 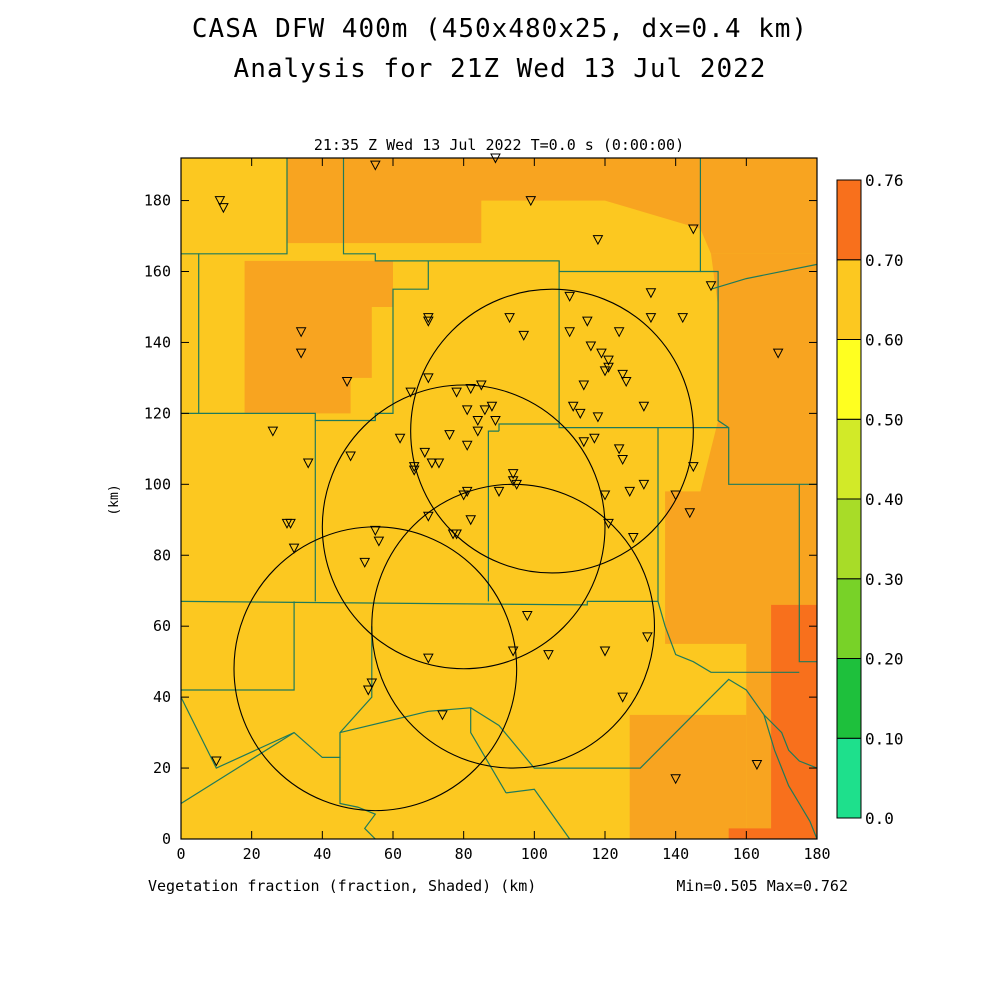 I want to click on y-tick-label: 20, so click(x=162, y=768).